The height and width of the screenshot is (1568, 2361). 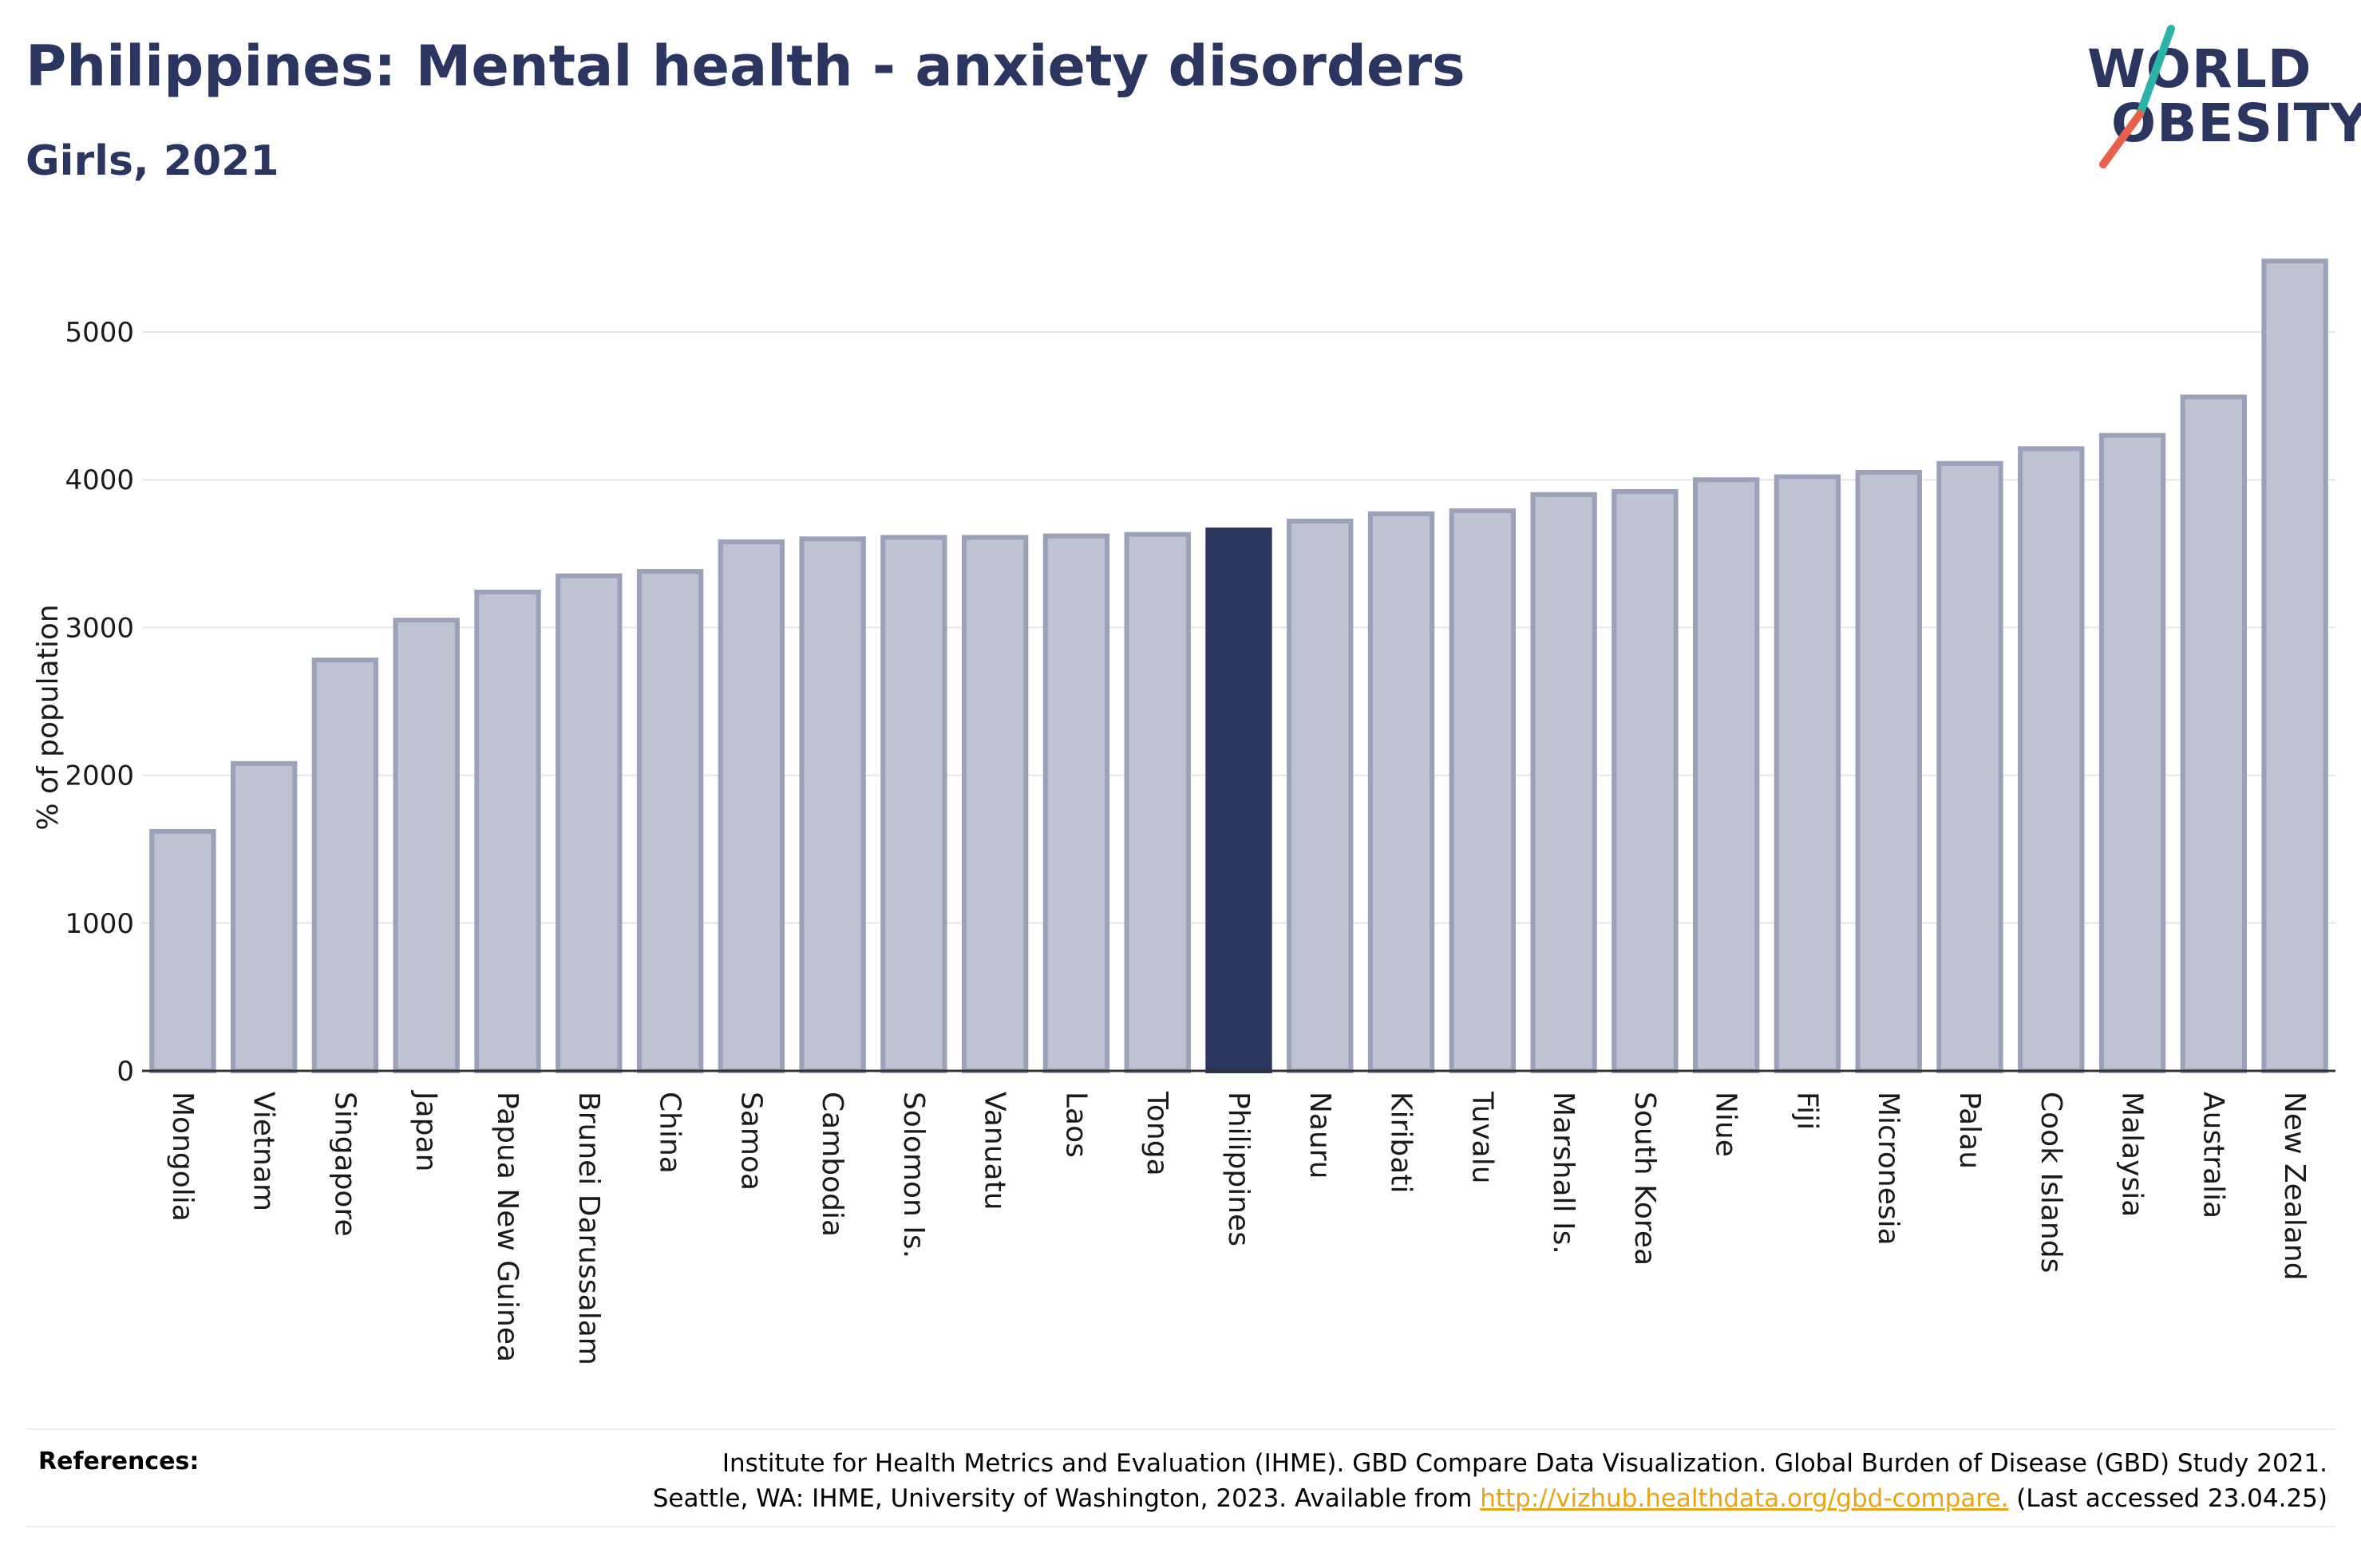 I want to click on reference-line-2-suffix: (Last accessed 23.04.25), so click(x=2167, y=1498).